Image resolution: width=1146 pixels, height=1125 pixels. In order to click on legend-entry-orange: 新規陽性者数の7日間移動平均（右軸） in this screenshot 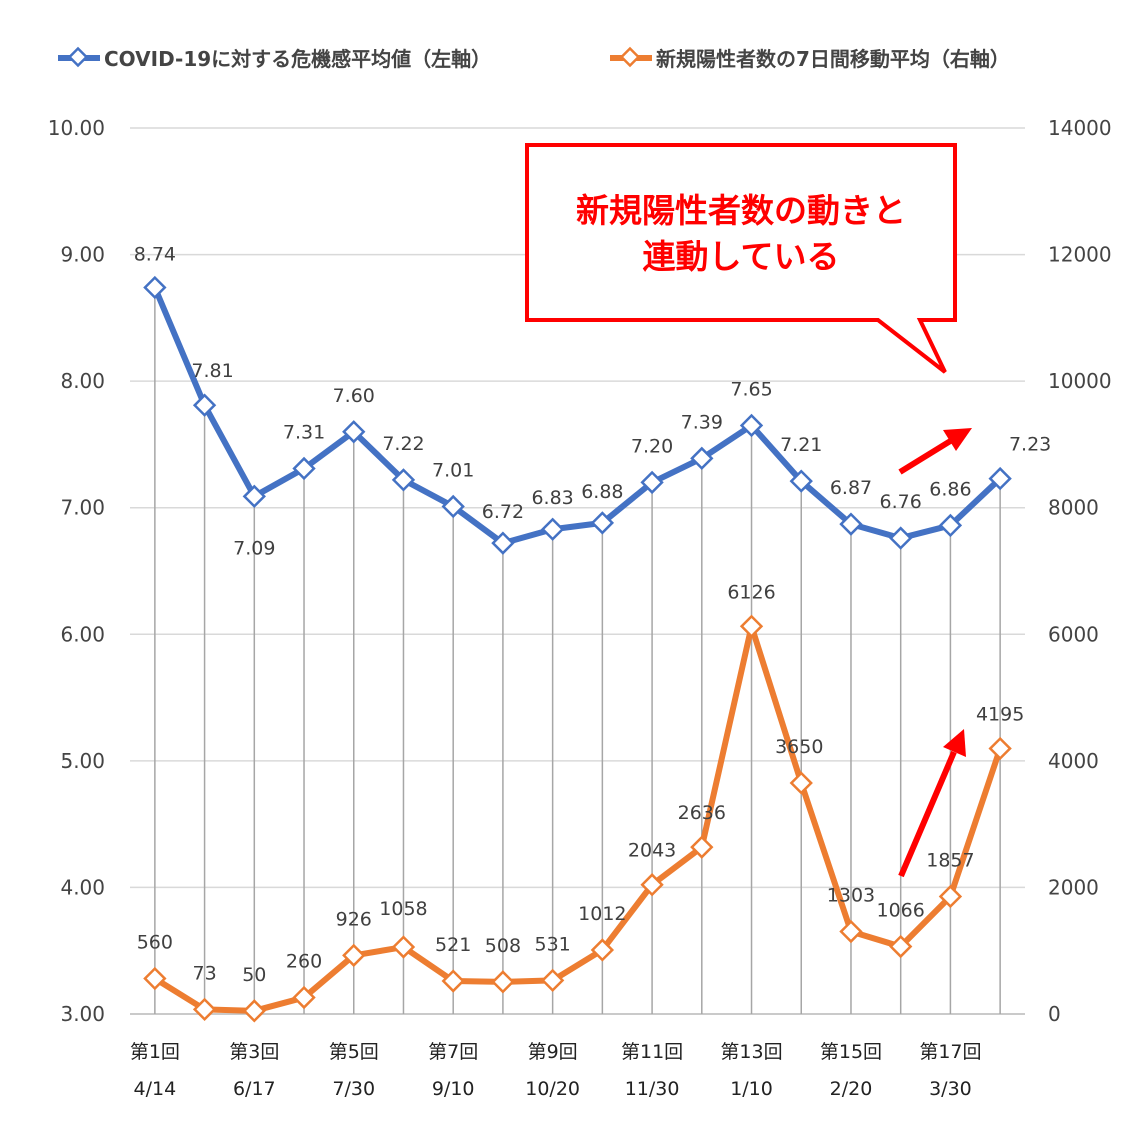, I will do `click(810, 58)`.